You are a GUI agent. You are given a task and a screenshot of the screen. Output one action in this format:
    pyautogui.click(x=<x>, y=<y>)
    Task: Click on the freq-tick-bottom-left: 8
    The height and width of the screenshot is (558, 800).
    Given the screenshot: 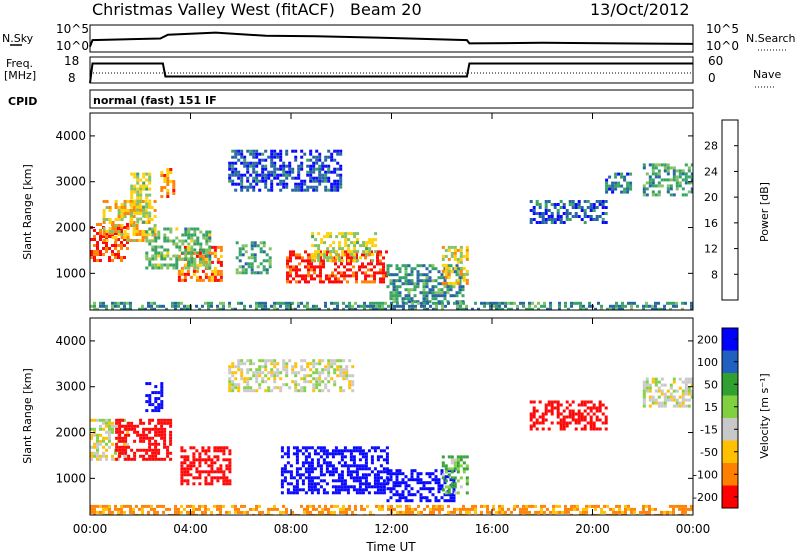 What is the action you would take?
    pyautogui.click(x=72, y=78)
    